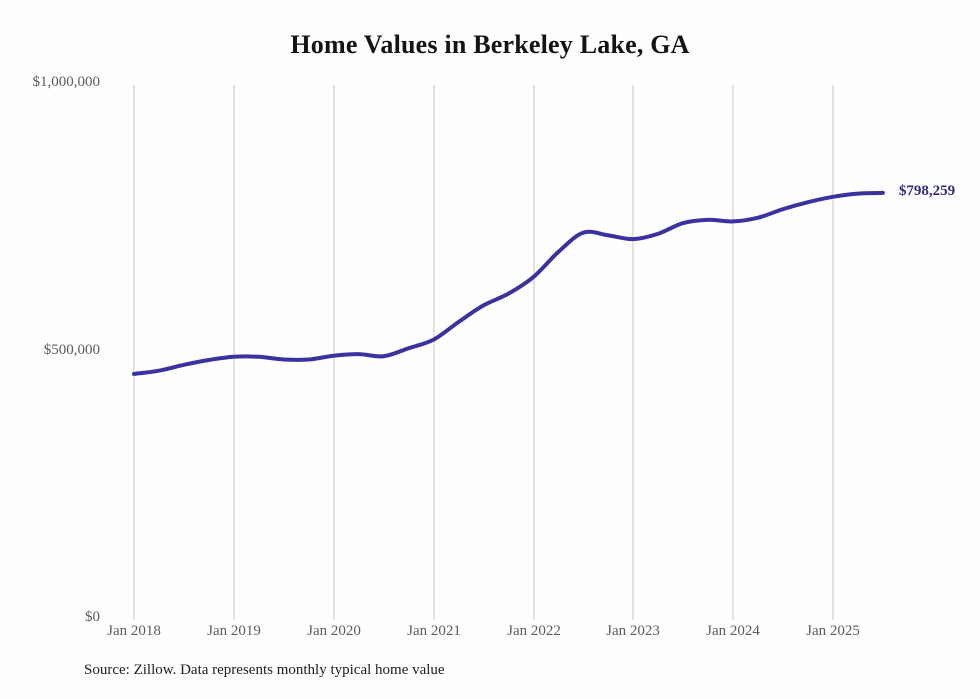  Describe the element at coordinates (334, 631) in the screenshot. I see `x-axis-tick-label-jan-2020: Jan 2020` at that location.